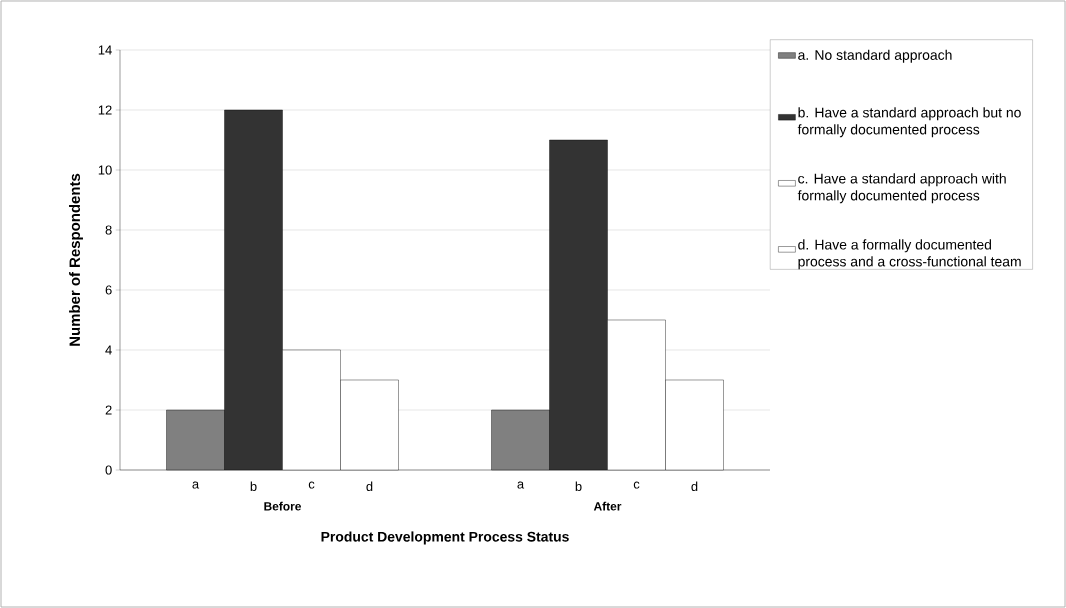  I want to click on y-tick-label: 6, so click(108, 290).